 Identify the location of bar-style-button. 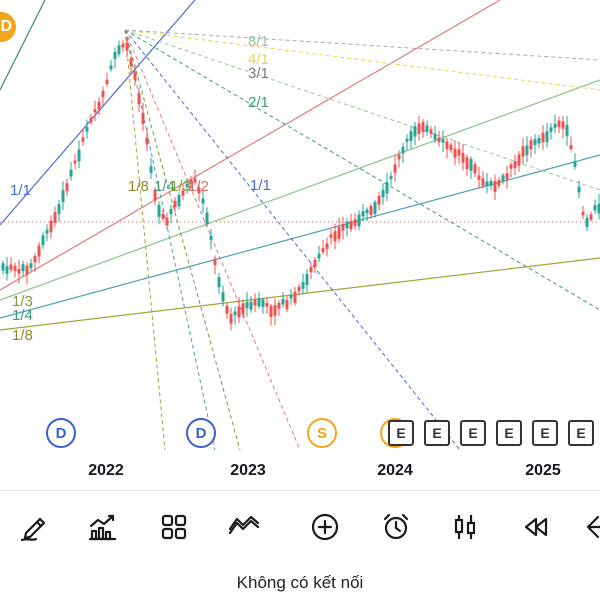
(465, 527).